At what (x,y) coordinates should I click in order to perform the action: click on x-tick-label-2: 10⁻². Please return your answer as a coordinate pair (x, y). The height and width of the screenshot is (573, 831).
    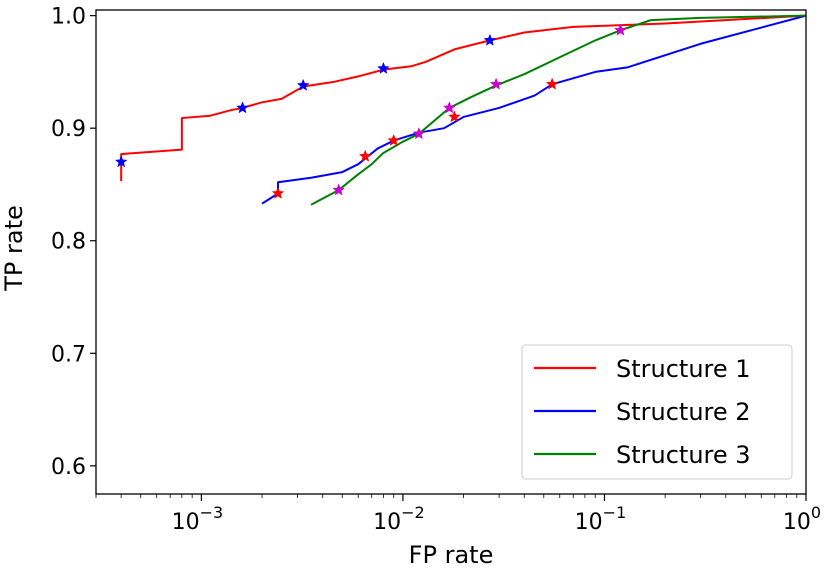
    Looking at the image, I should click on (399, 519).